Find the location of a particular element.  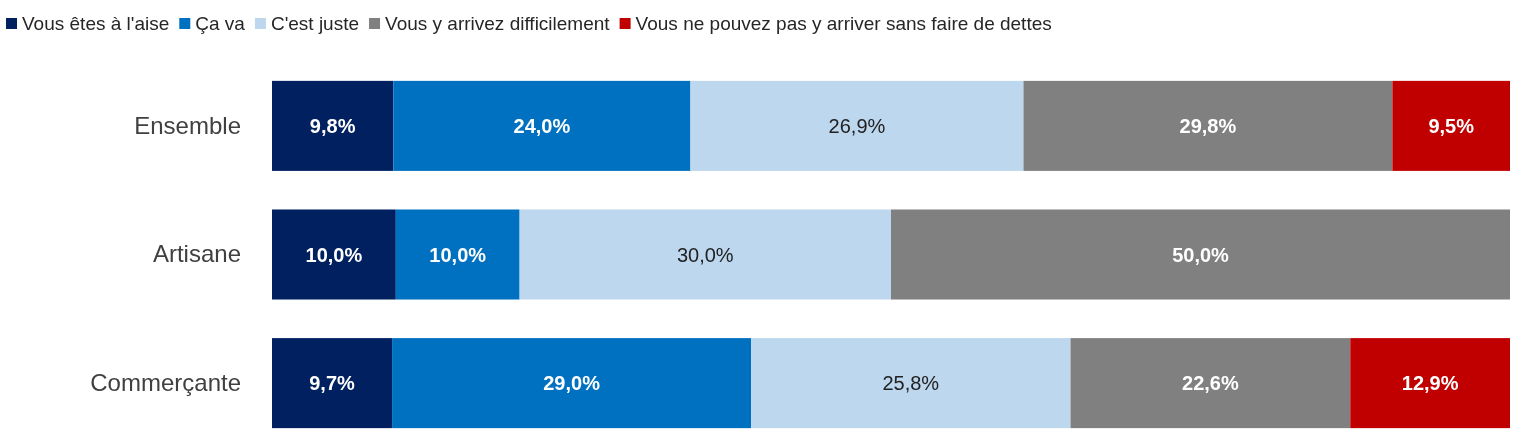

data-label: 9,8% is located at coordinates (332, 125).